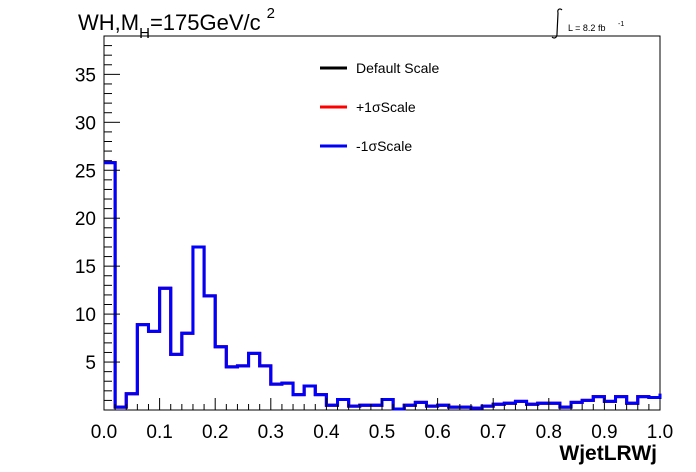 The height and width of the screenshot is (472, 696). What do you see at coordinates (271, 432) in the screenshot?
I see `x-tick-label: 0.3` at bounding box center [271, 432].